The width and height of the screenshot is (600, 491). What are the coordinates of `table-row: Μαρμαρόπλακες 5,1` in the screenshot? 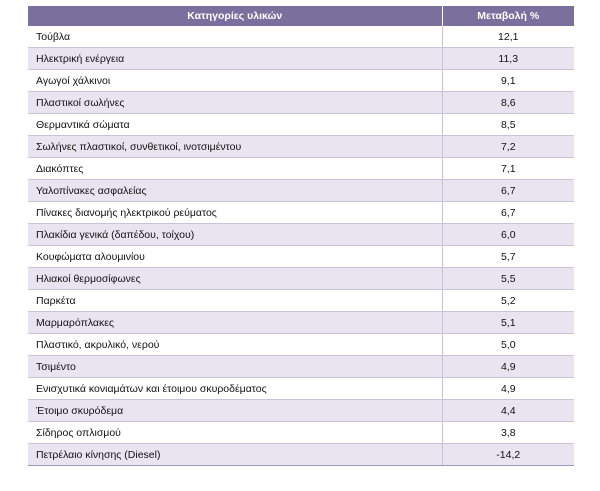 It's located at (301, 322).